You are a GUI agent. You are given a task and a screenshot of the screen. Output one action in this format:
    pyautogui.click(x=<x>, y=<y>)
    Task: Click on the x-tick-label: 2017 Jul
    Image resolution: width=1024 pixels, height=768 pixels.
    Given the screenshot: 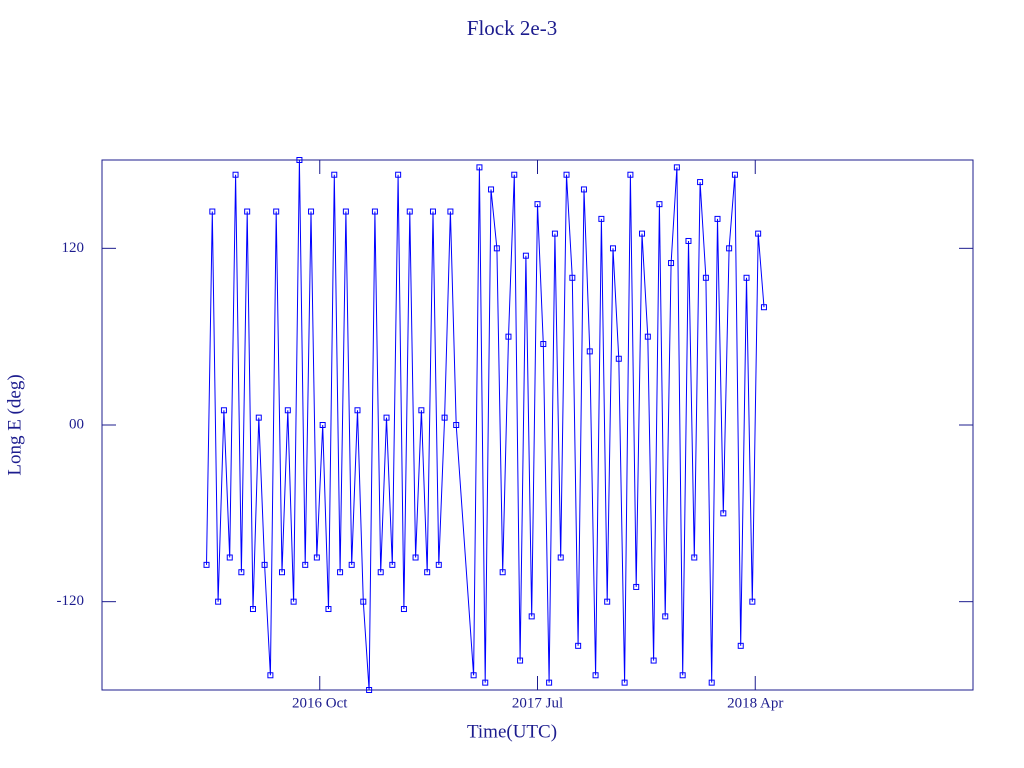 What is the action you would take?
    pyautogui.click(x=537, y=703)
    